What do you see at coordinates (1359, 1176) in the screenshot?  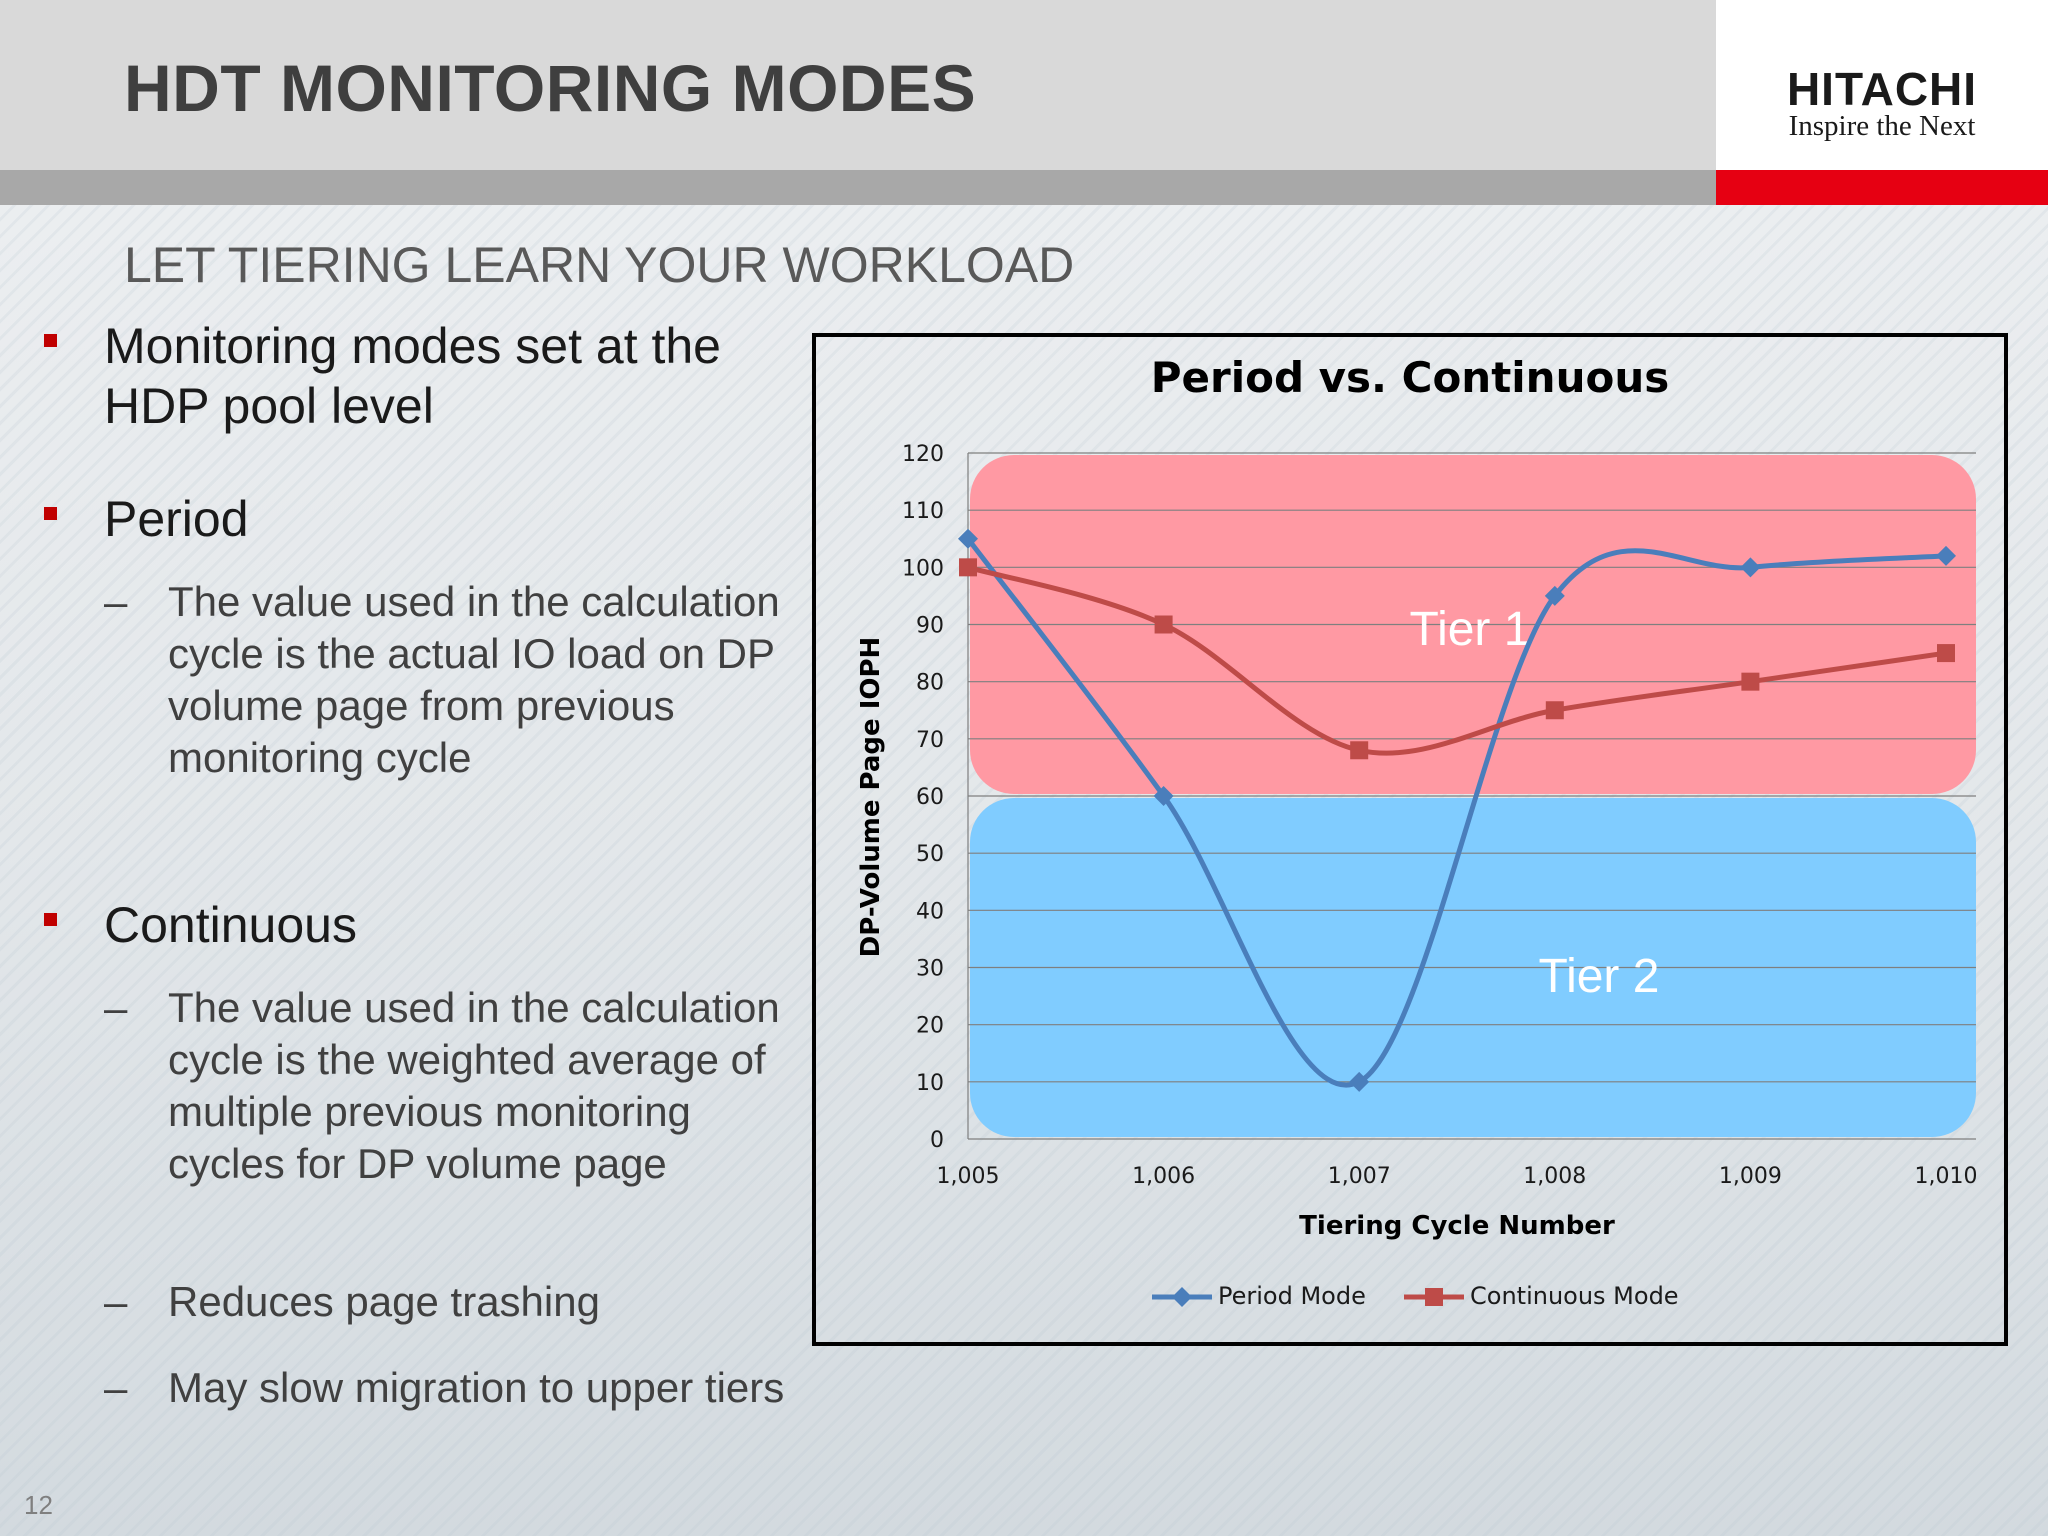 I see `x-tick-label: 1,007` at bounding box center [1359, 1176].